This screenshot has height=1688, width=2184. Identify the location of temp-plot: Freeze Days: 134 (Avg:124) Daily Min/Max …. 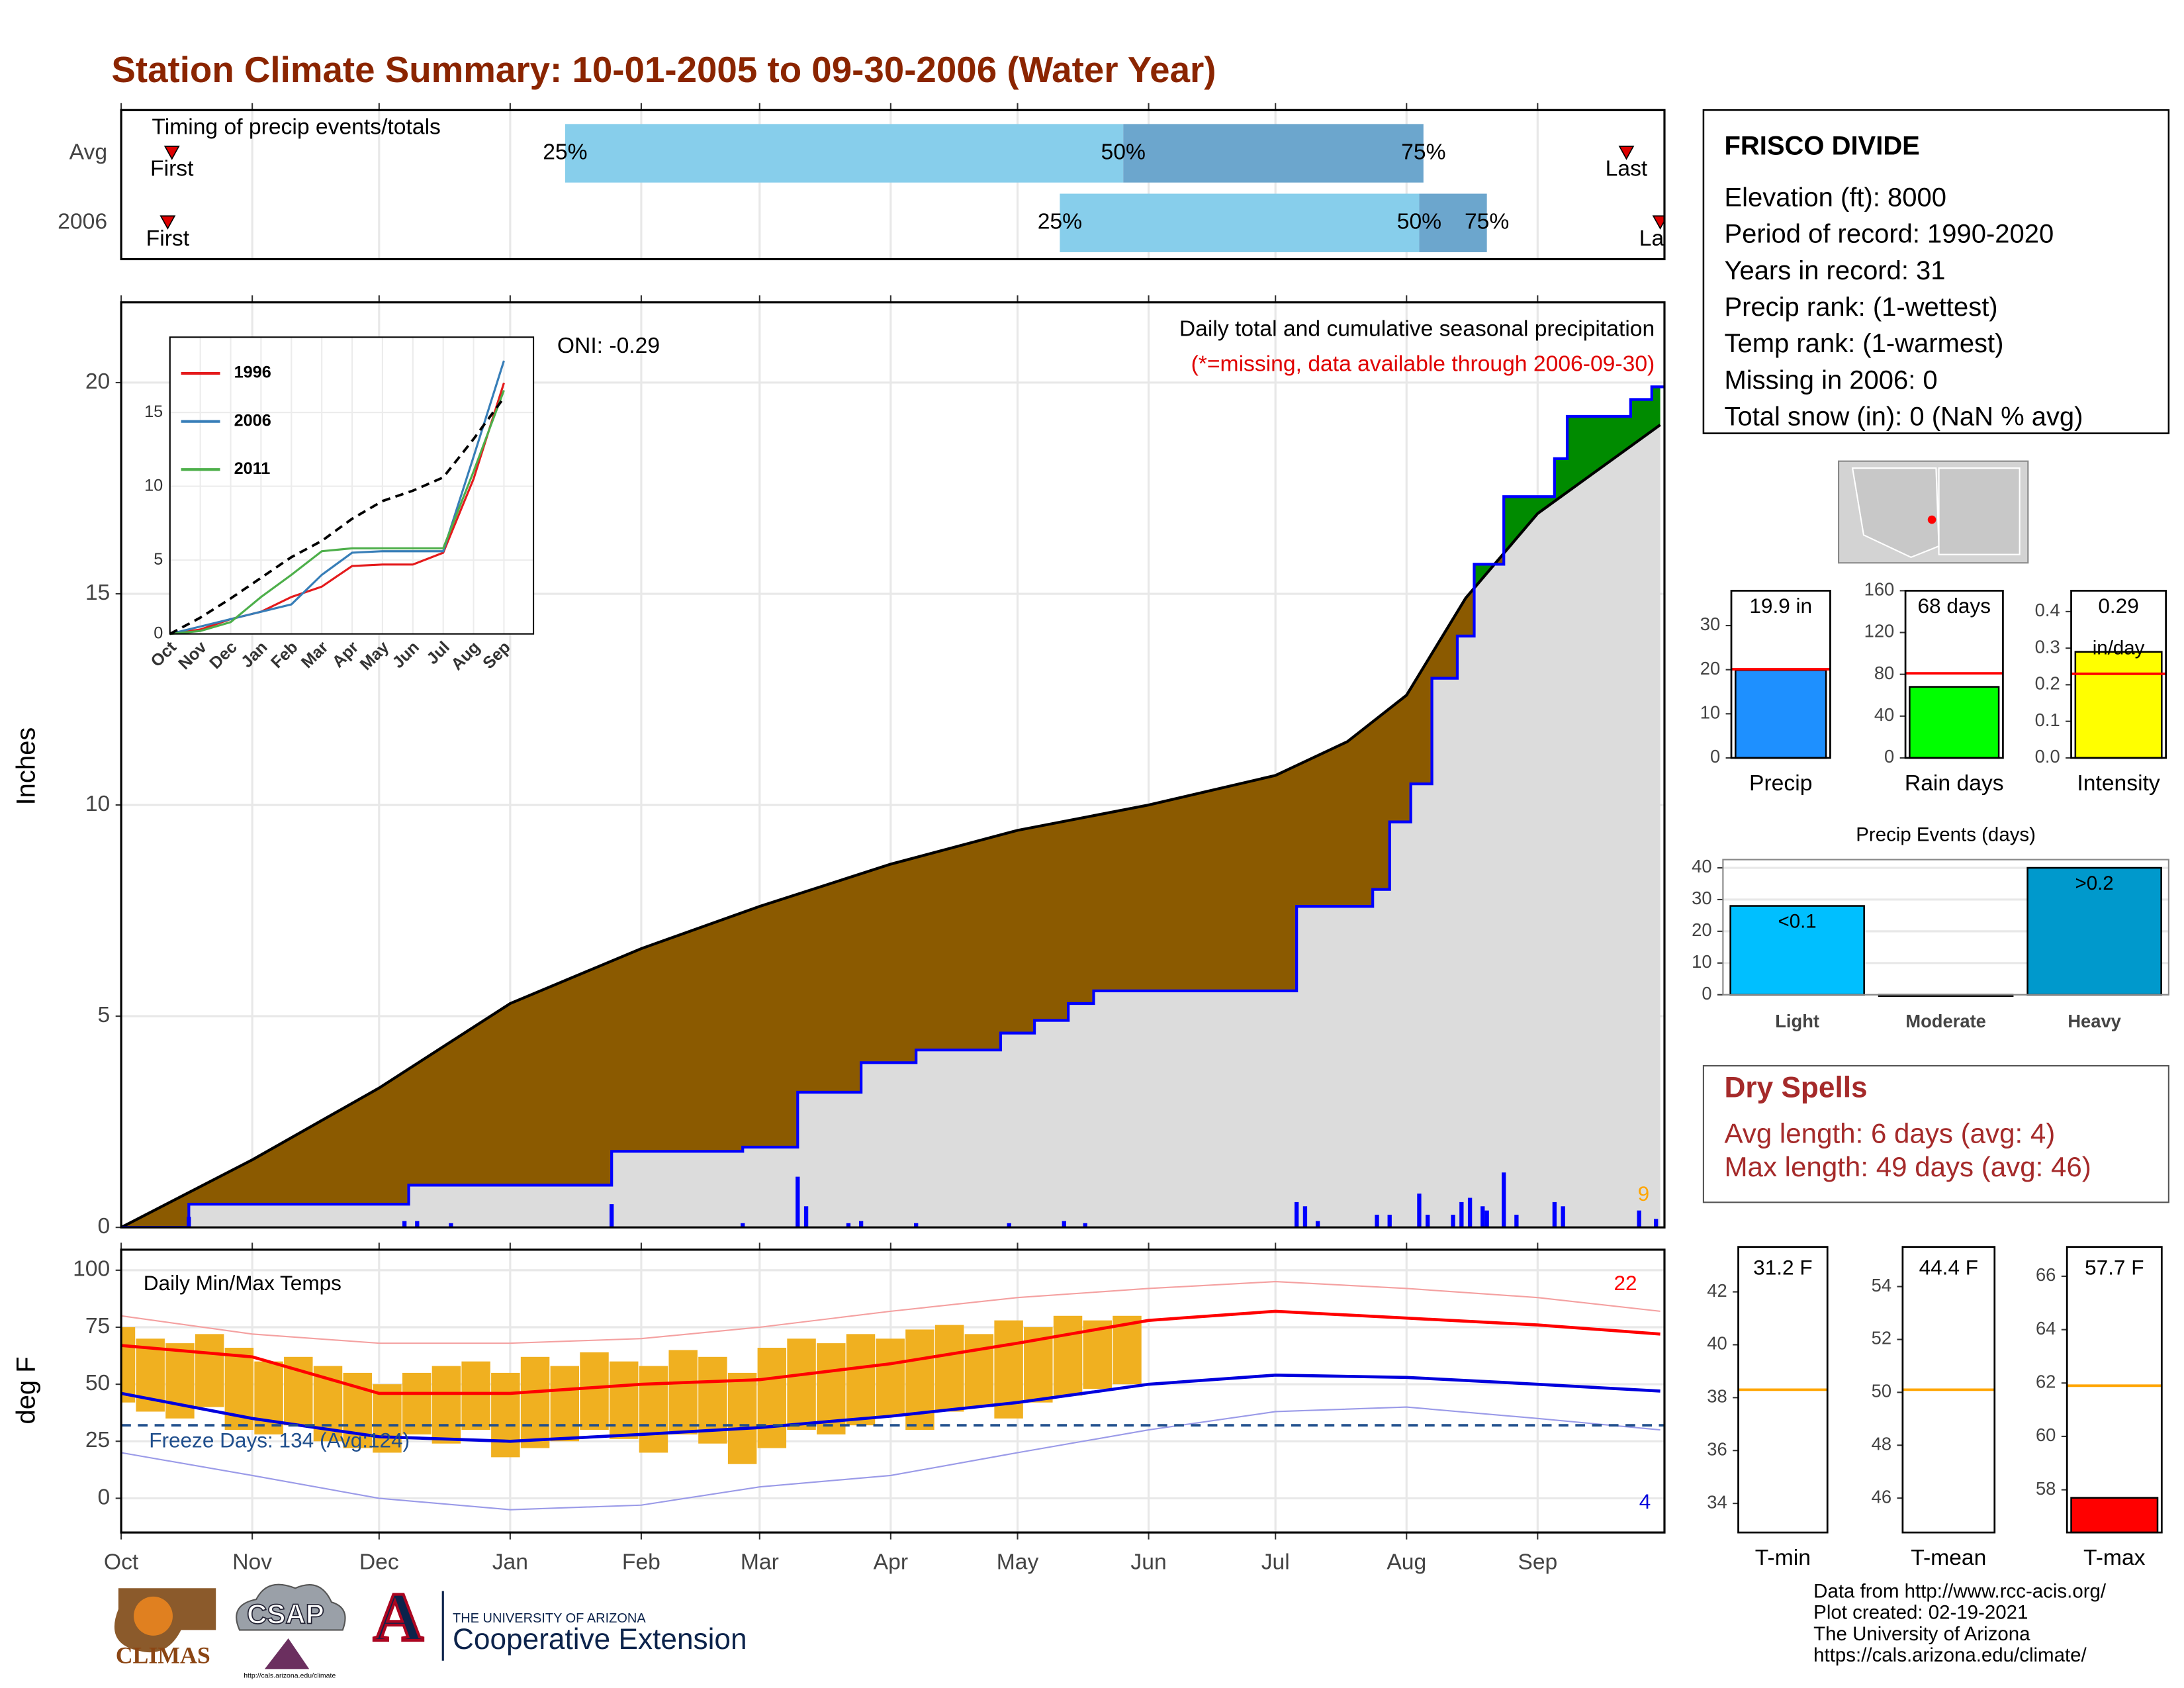
(893, 1391).